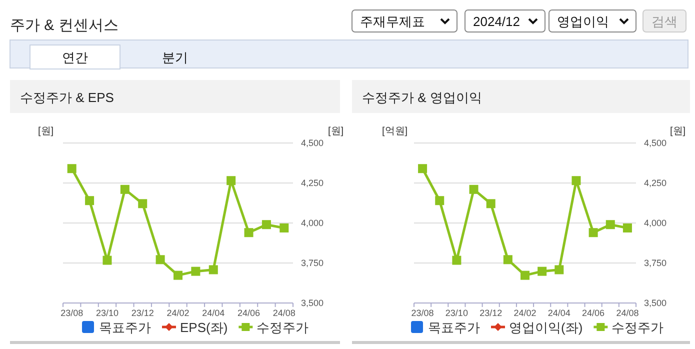 Image resolution: width=695 pixels, height=349 pixels. What do you see at coordinates (204, 327) in the screenshot?
I see `legend-label: EPS(좌)` at bounding box center [204, 327].